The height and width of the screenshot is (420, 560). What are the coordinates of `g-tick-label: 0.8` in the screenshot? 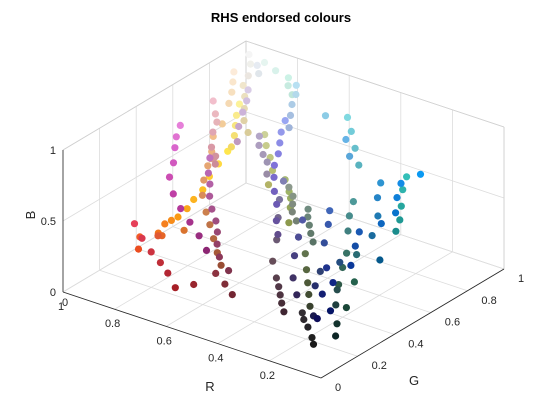 It's located at (488, 301).